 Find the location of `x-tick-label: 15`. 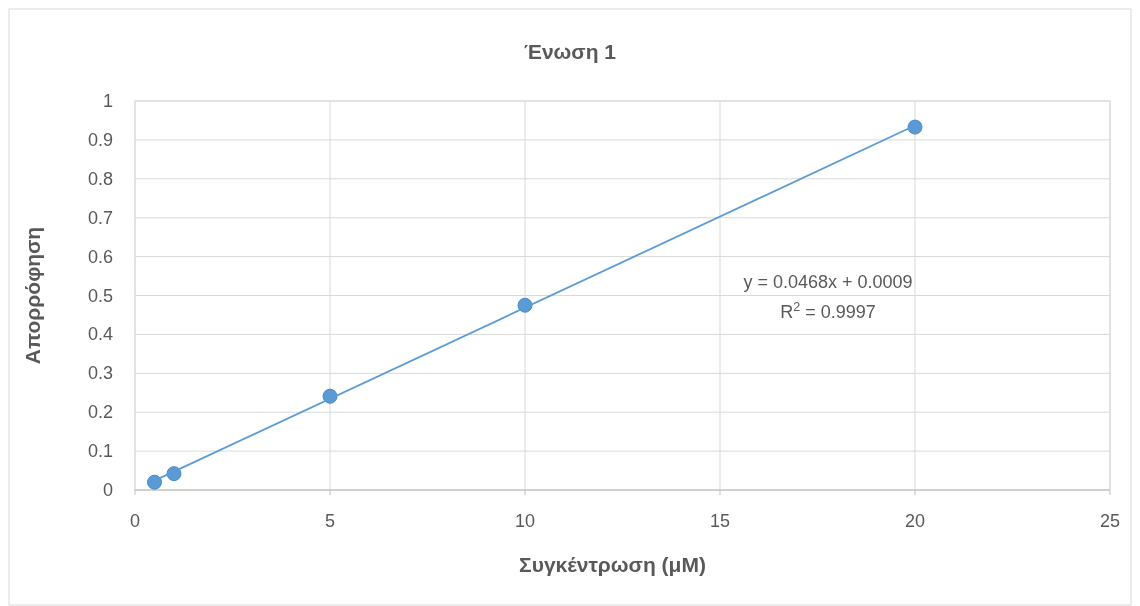

x-tick-label: 15 is located at coordinates (720, 521).